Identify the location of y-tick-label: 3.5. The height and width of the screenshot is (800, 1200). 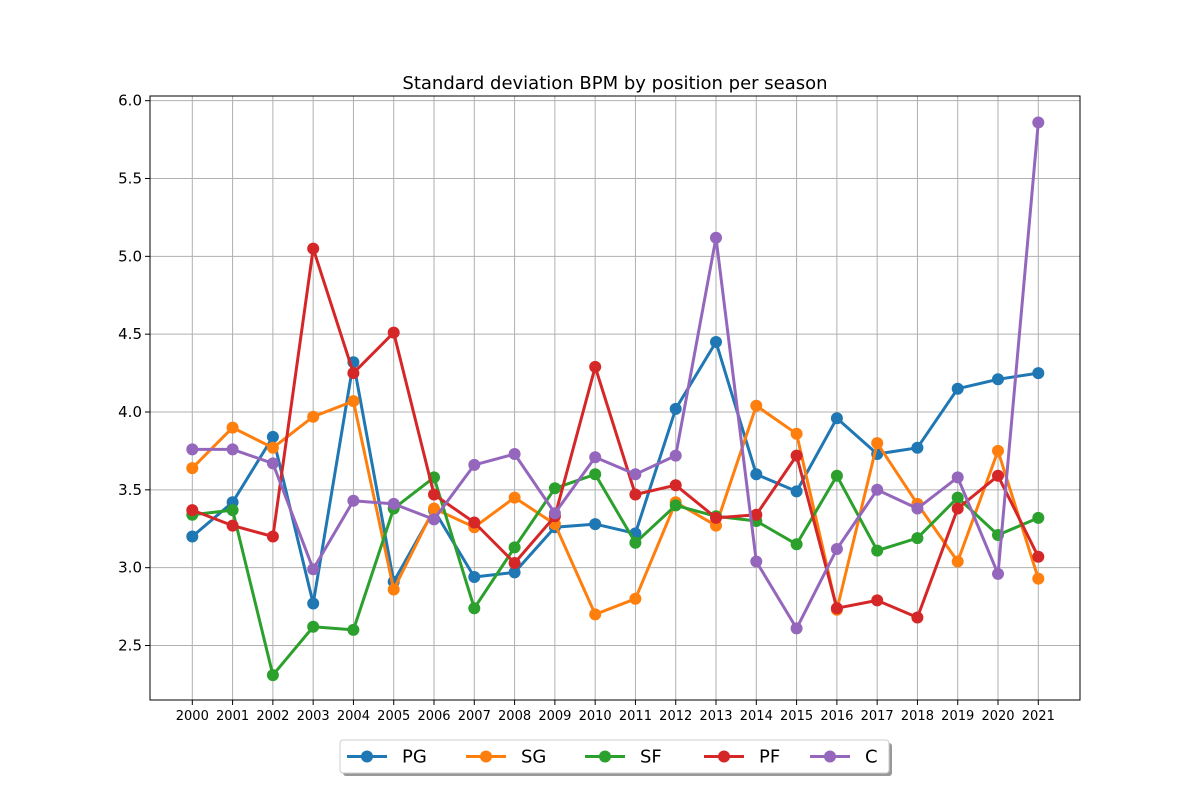
(130, 490).